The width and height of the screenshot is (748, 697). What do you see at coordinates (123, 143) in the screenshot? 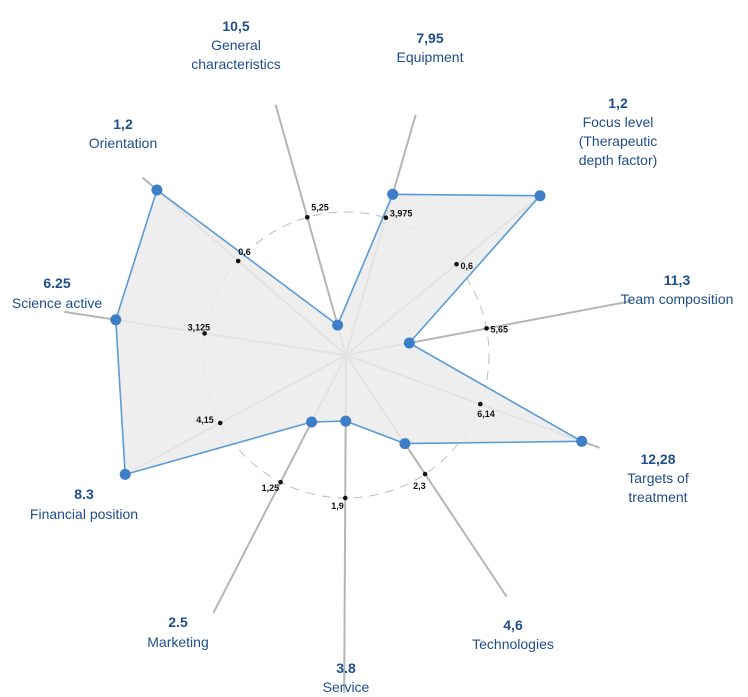
I see `axis-name-label: Orientation` at bounding box center [123, 143].